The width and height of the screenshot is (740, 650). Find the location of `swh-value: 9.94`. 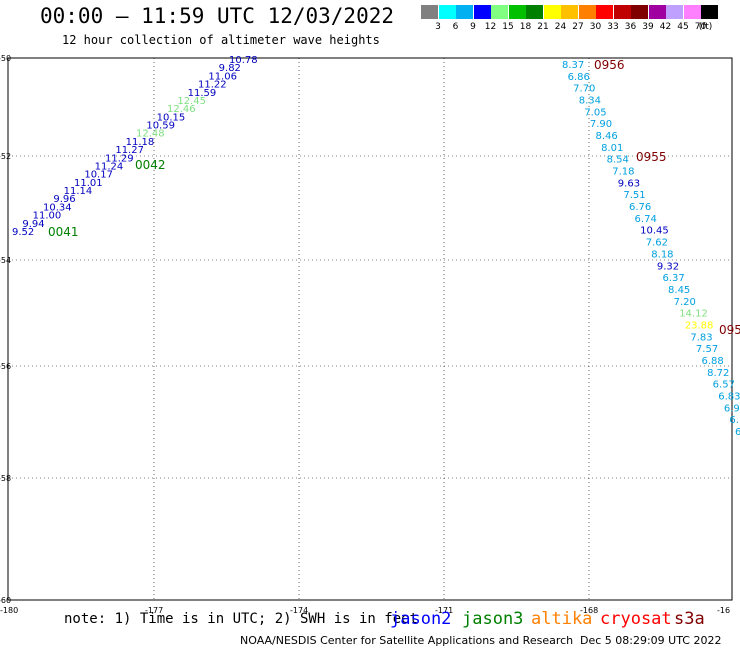

swh-value: 9.94 is located at coordinates (33, 224).